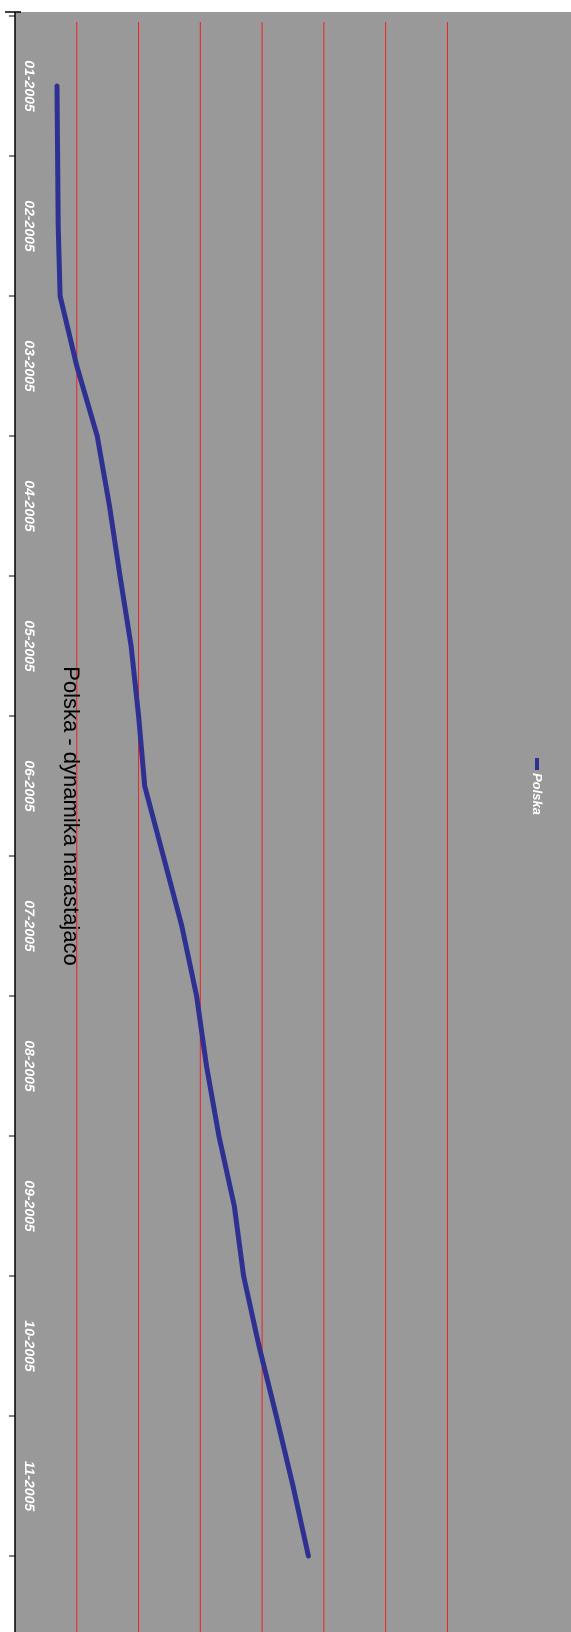 This screenshot has width=571, height=1632. What do you see at coordinates (537, 794) in the screenshot?
I see `legend-label: Polska` at bounding box center [537, 794].